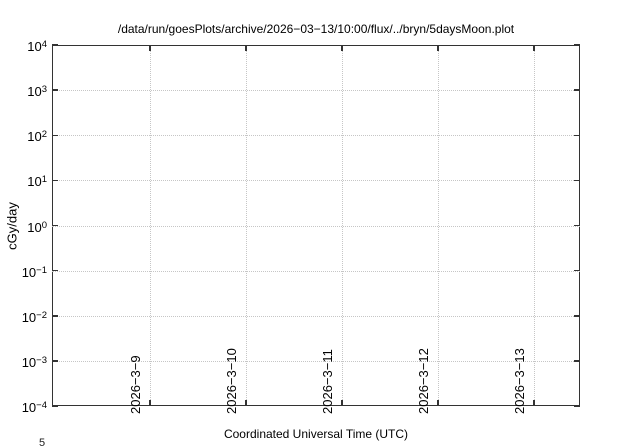 The height and width of the screenshot is (448, 640). I want to click on x-tick-label: 2026−3−13, so click(519, 381).